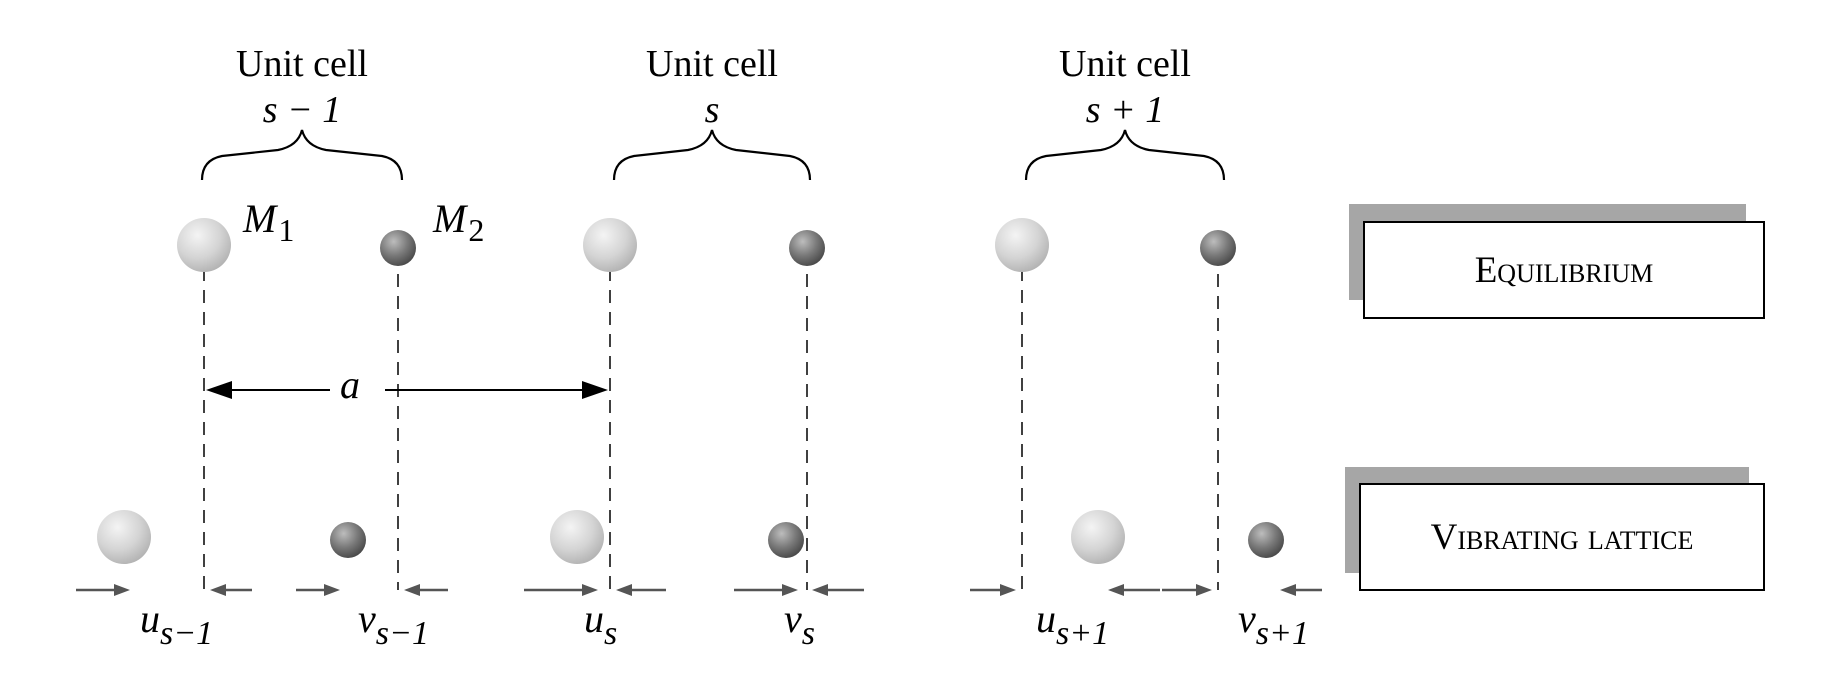 Image resolution: width=1823 pixels, height=674 pixels. Describe the element at coordinates (1273, 624) in the screenshot. I see `displacement-label-v-s-plus-1: vs+1` at that location.